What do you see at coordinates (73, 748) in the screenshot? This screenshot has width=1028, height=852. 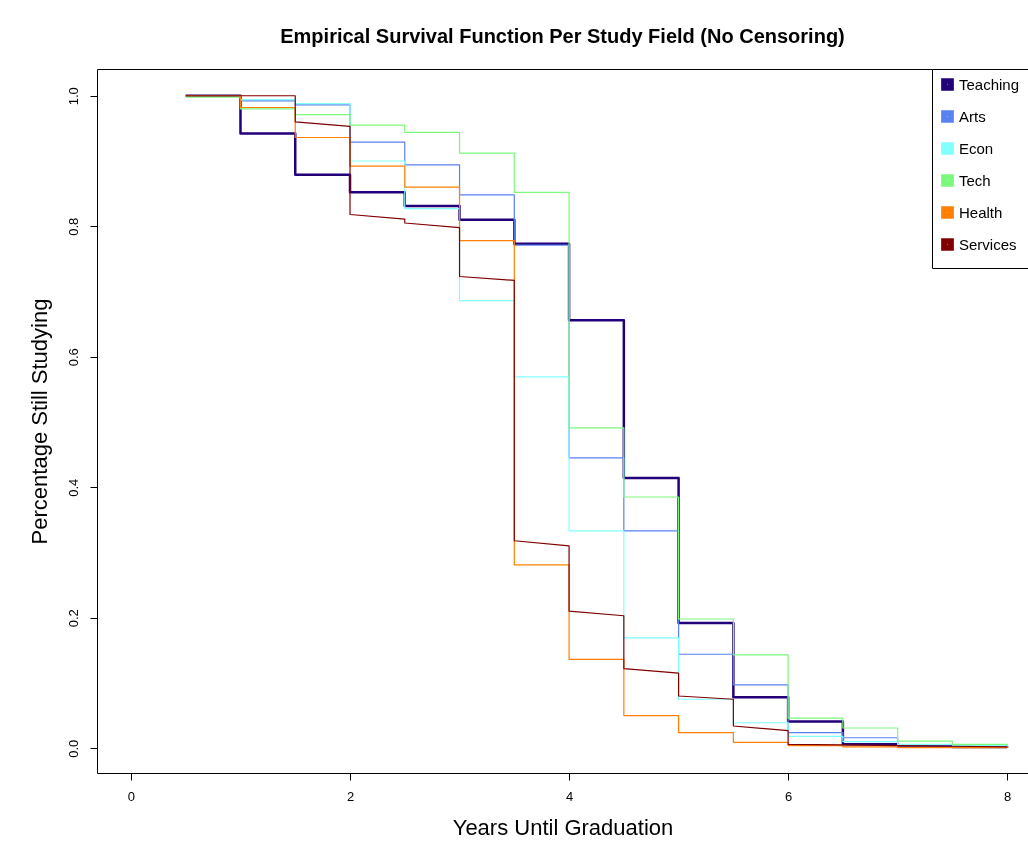 I see `y-tick-label: 0.0` at bounding box center [73, 748].